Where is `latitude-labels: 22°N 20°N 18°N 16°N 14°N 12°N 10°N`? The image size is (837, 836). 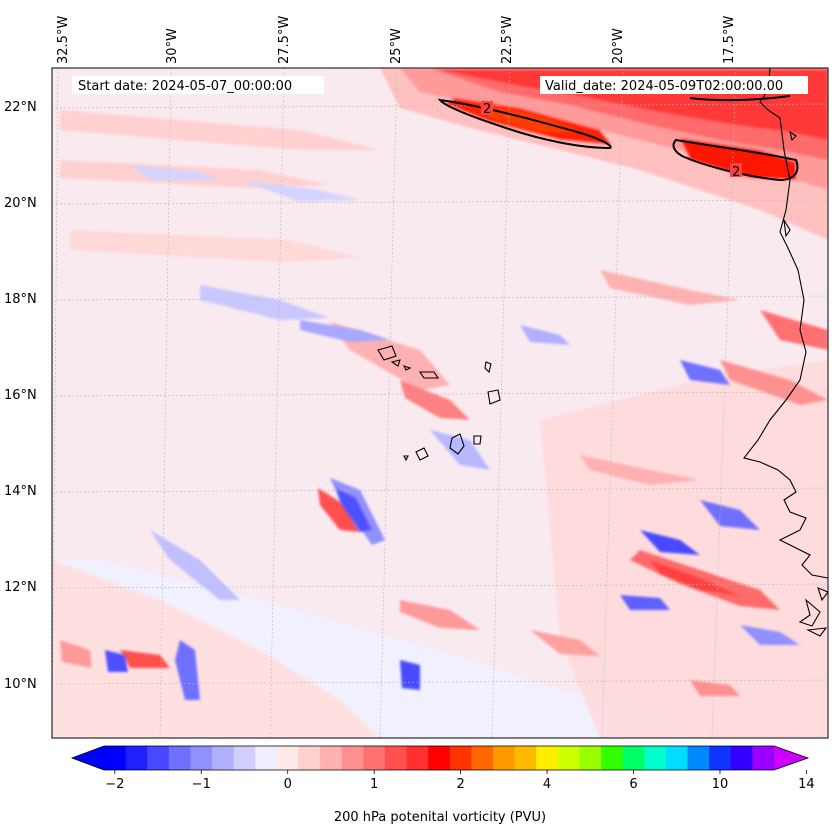
latitude-labels: 22°N 20°N 18°N 16°N 14°N 12°N 10°N is located at coordinates (20, 396).